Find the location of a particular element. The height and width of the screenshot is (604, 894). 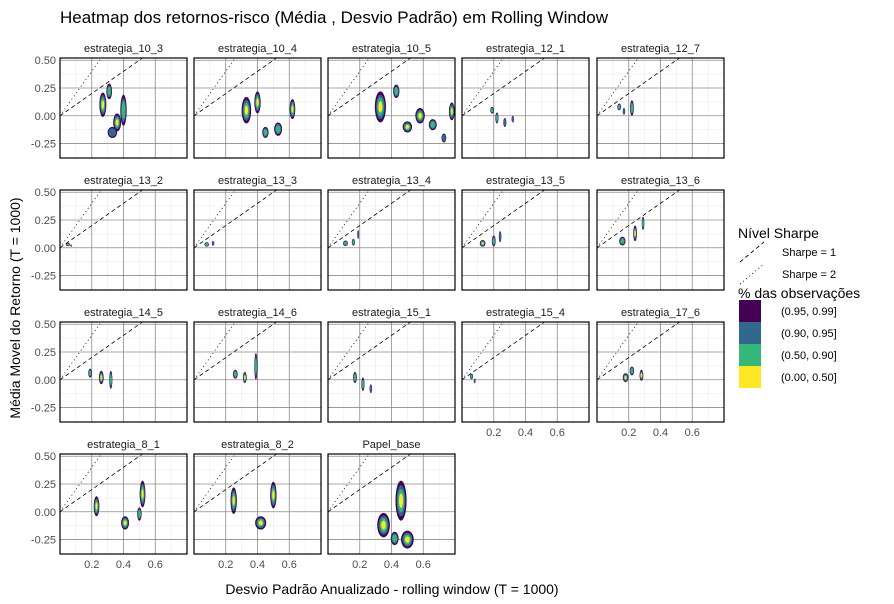

panel-strip-label: estrategia_8_1 is located at coordinates (123, 445).